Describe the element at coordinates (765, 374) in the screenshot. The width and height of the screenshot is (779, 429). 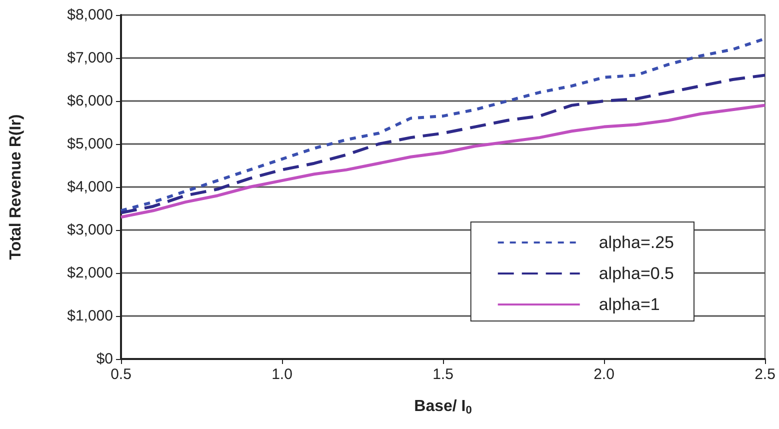
I see `x-tick-label: 2.5` at that location.